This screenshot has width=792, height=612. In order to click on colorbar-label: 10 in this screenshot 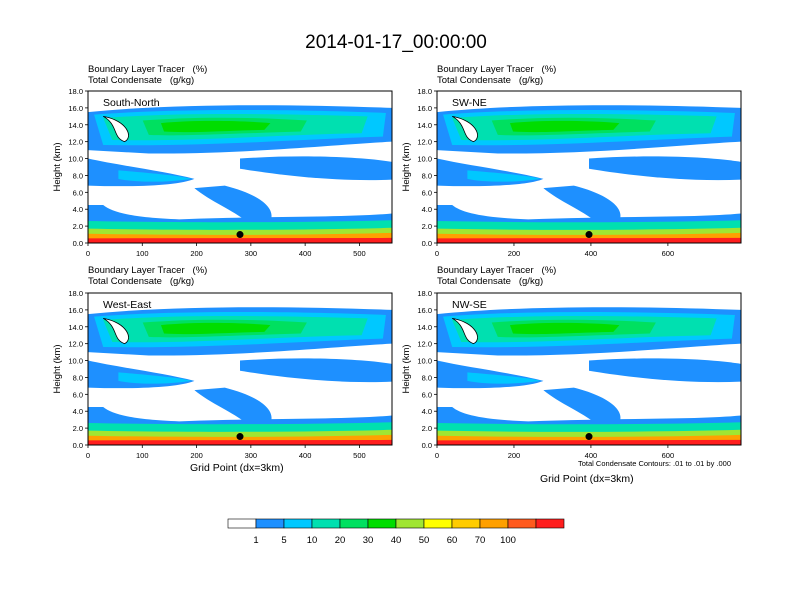, I will do `click(312, 540)`.